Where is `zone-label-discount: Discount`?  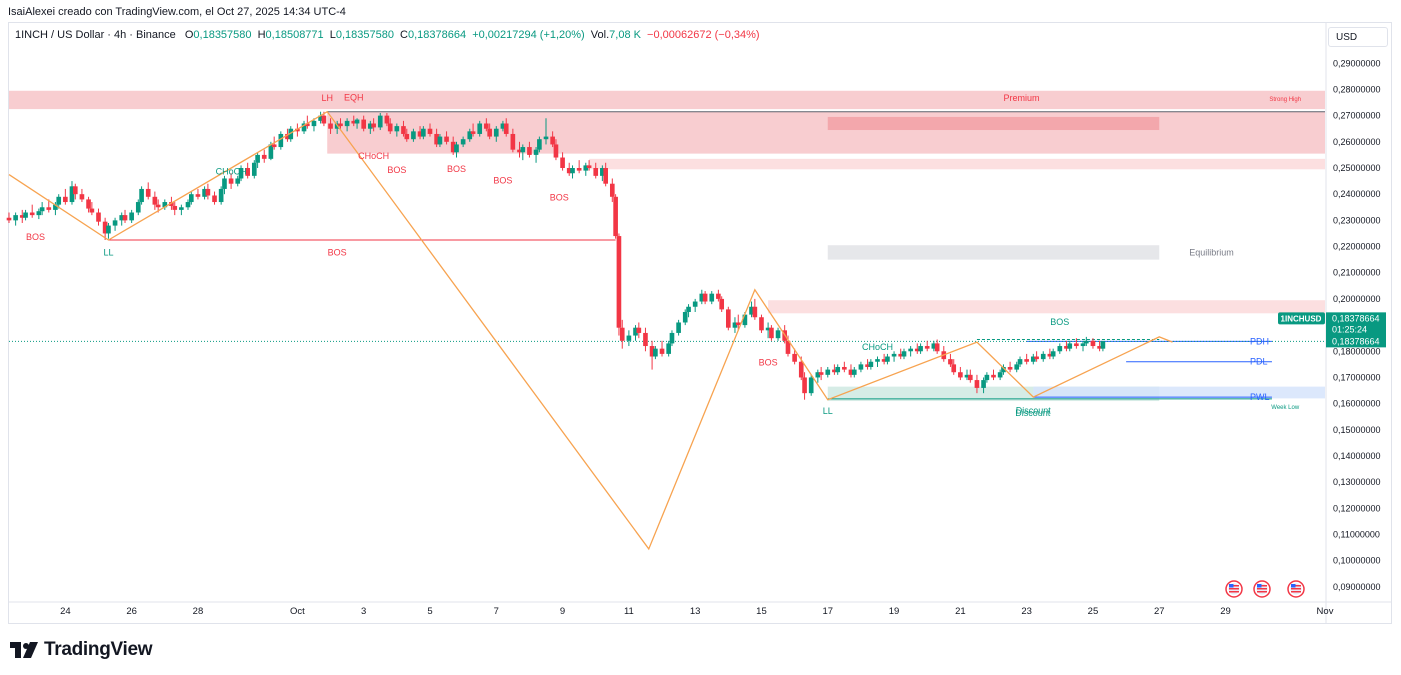
zone-label-discount: Discount is located at coordinates (1033, 413).